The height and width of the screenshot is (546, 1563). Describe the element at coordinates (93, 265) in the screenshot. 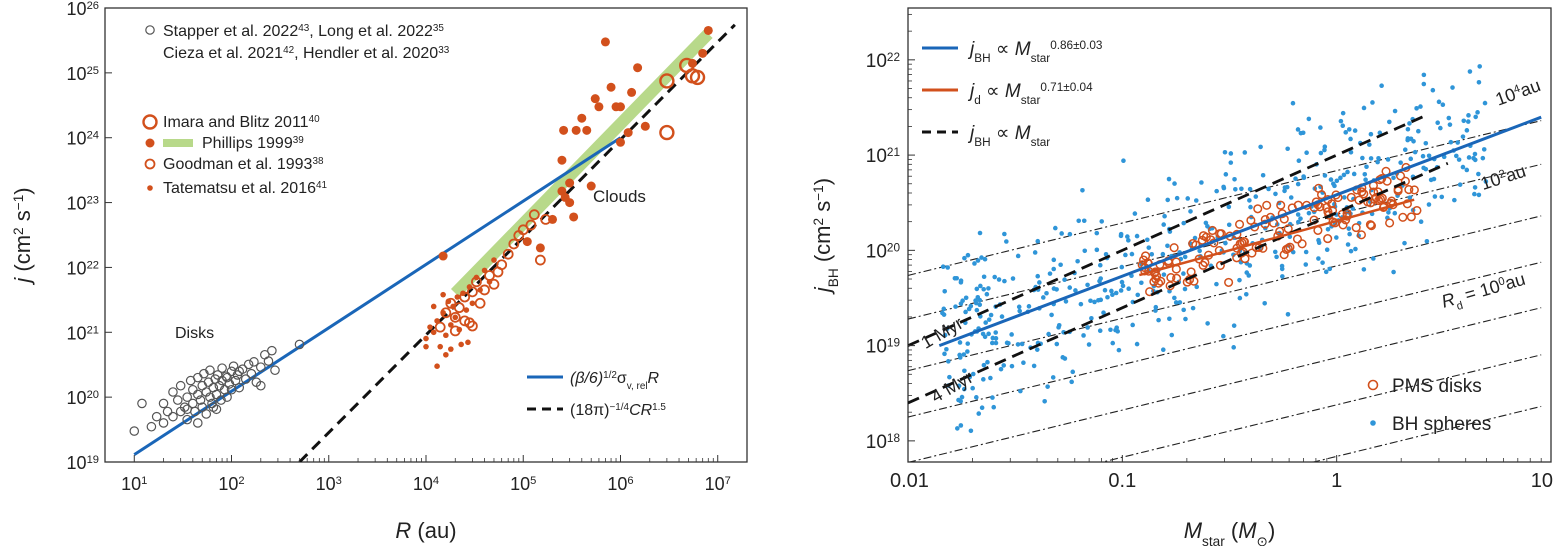

I see `left-y-tick-label-part: 22` at that location.